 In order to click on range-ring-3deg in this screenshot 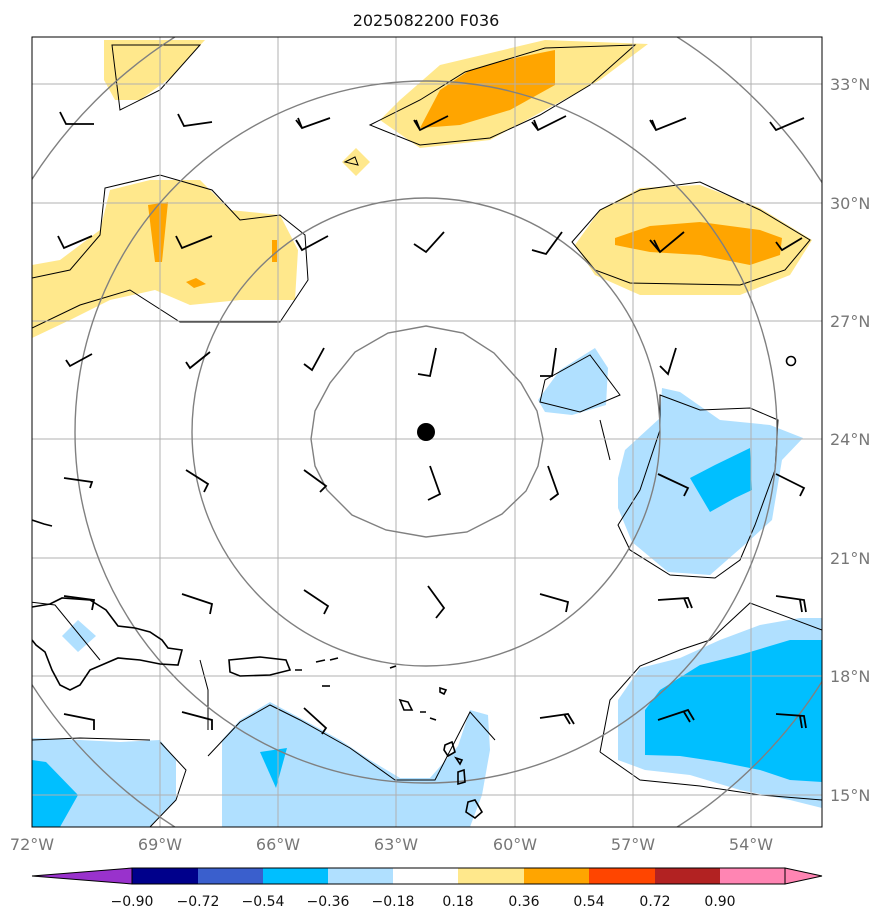, I will do `click(427, 431)`.